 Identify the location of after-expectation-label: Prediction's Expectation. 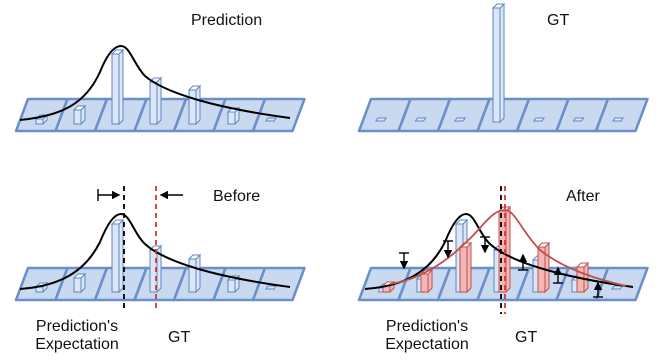
(427, 336).